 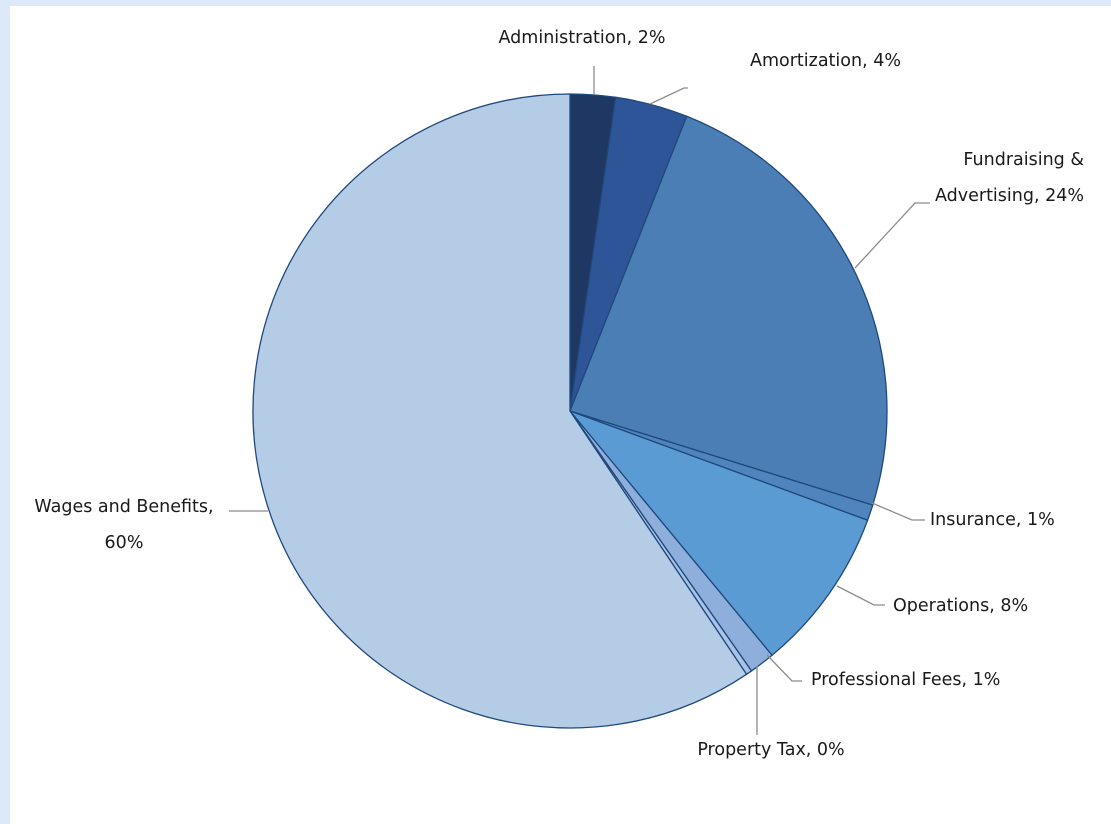 What do you see at coordinates (1009, 178) in the screenshot?
I see `slice-label-3: Fundraising & Advertising, 24%` at bounding box center [1009, 178].